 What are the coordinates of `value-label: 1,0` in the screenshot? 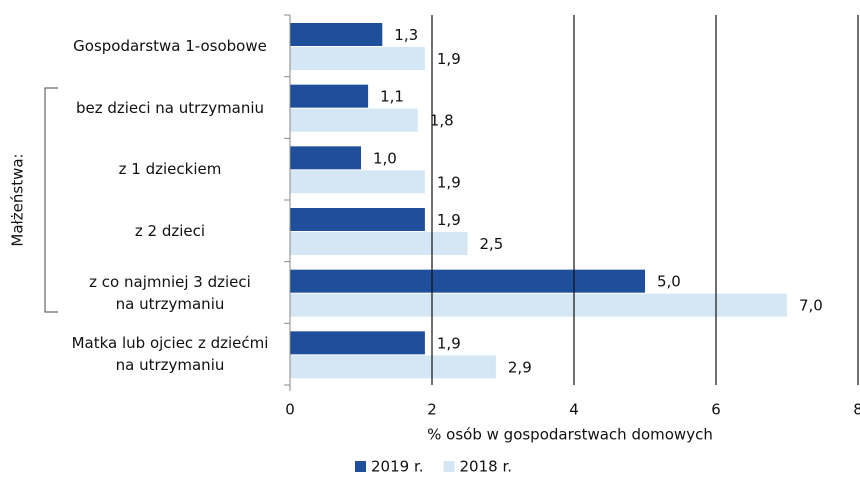 It's located at (385, 158).